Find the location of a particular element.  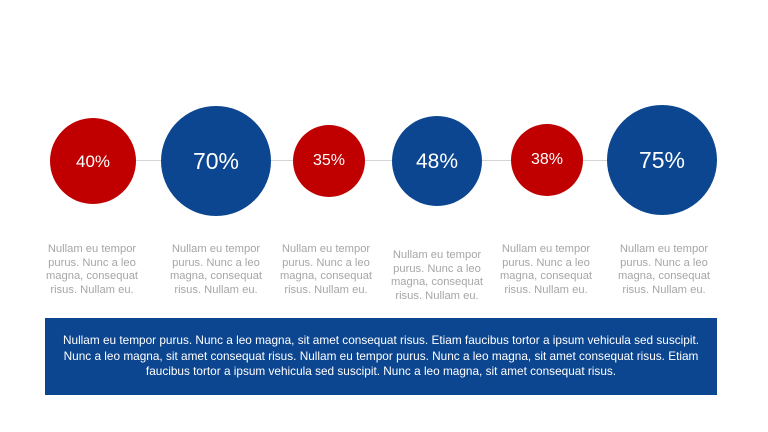

percentage-circle-2: 70% is located at coordinates (216, 161).